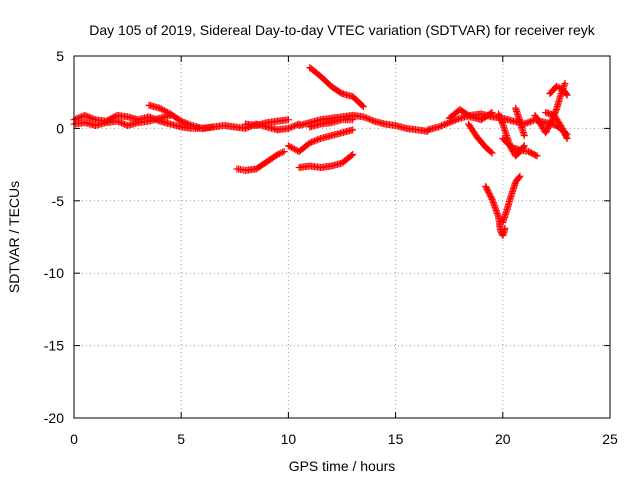  Describe the element at coordinates (14, 237) in the screenshot. I see `y-axis-label: SDTVAR / TECUs` at that location.